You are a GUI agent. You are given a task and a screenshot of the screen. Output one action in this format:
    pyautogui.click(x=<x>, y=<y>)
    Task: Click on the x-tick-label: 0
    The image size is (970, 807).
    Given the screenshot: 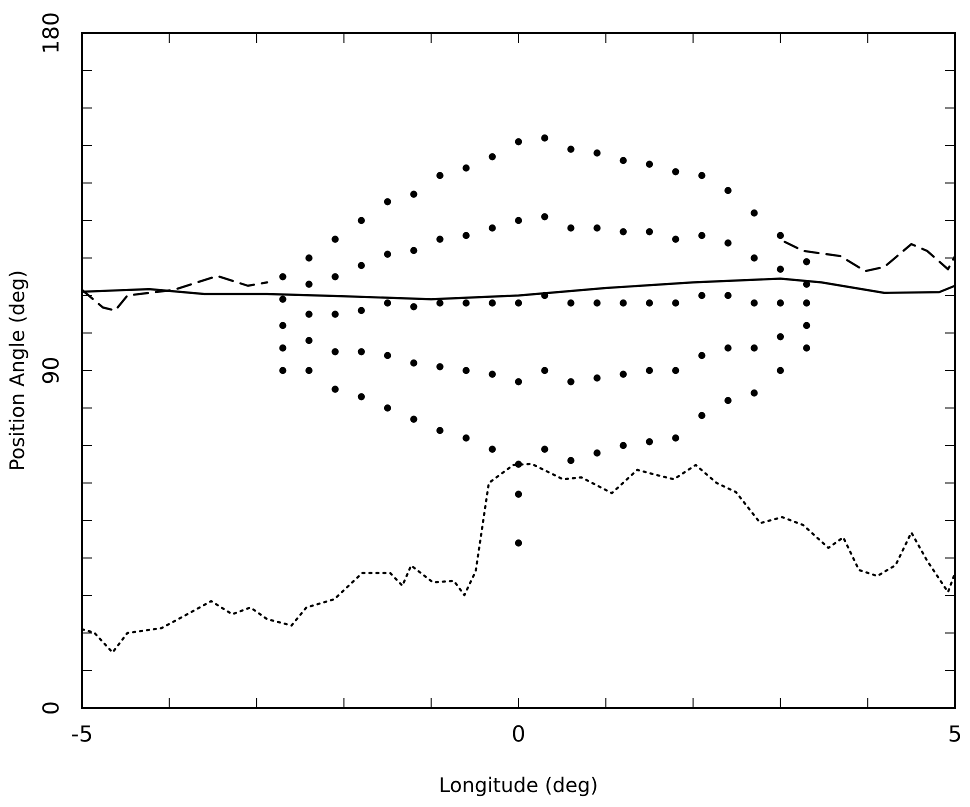 What is the action you would take?
    pyautogui.click(x=519, y=735)
    